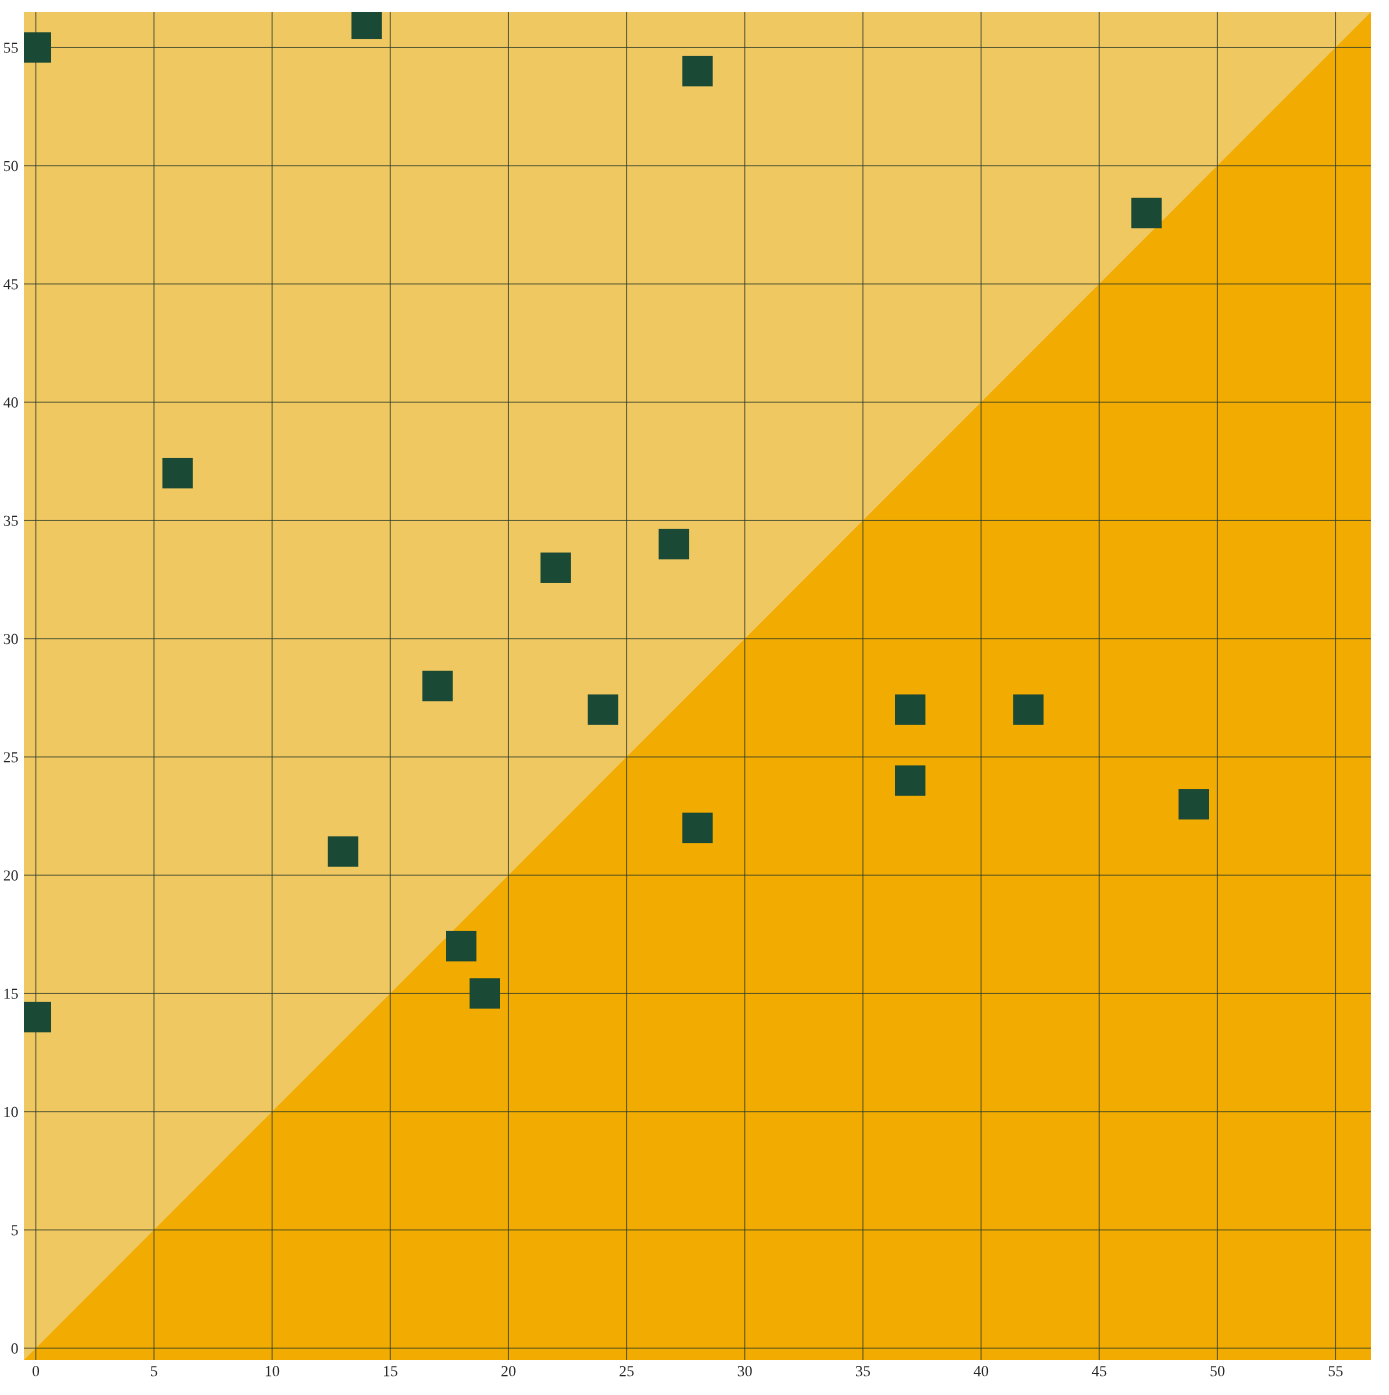  Describe the element at coordinates (11, 1112) in the screenshot. I see `y-tick-label: 10` at that location.